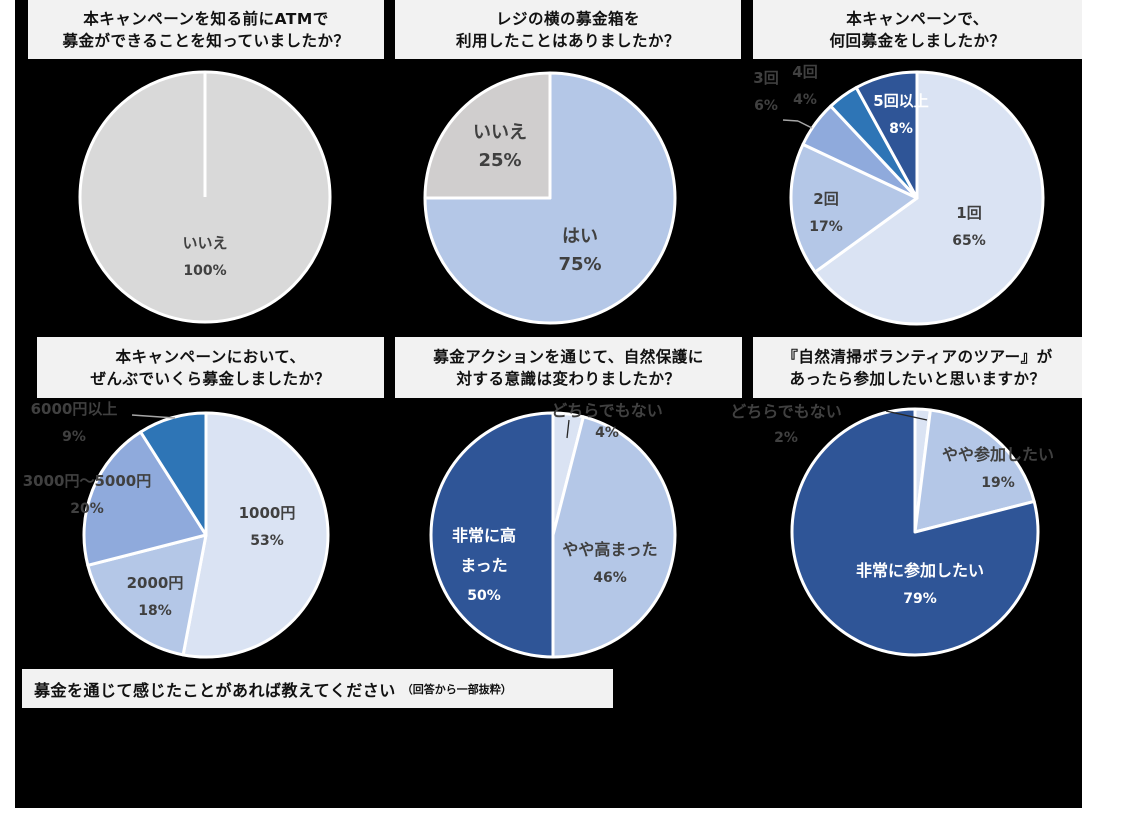  I want to click on slice-percent: 75%, so click(580, 264).